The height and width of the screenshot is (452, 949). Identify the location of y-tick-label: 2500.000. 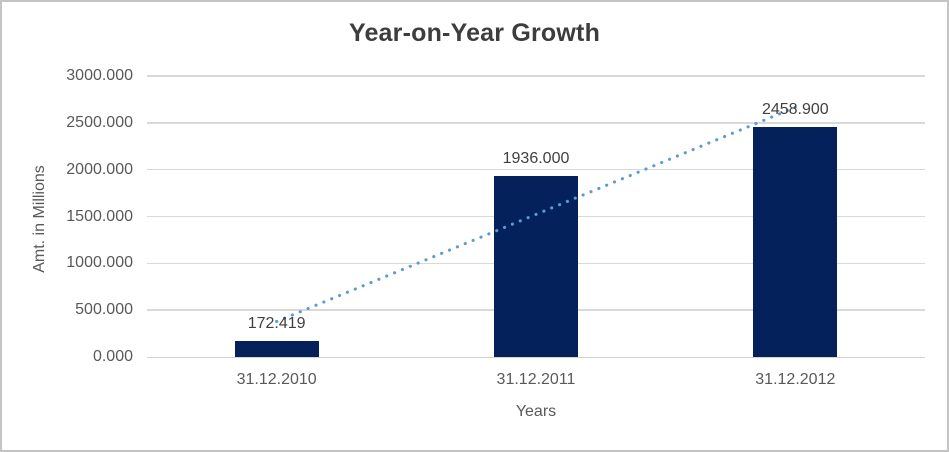
(99, 122).